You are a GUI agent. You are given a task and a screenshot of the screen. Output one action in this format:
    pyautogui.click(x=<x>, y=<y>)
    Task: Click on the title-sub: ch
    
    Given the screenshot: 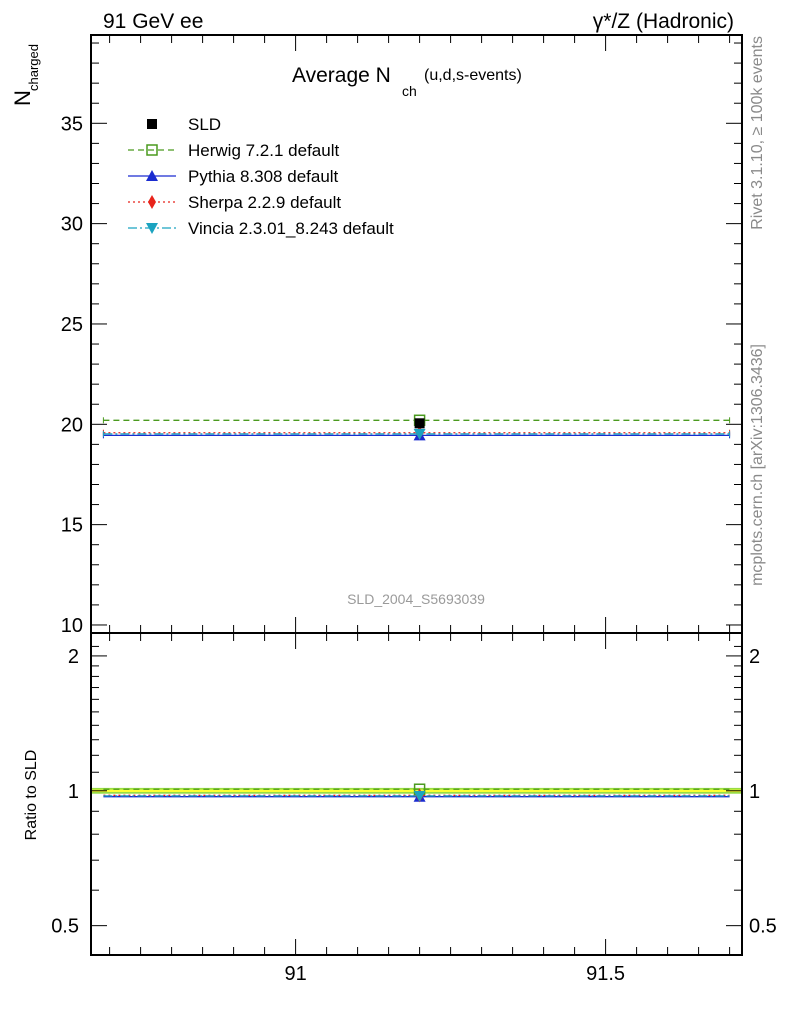 What is the action you would take?
    pyautogui.click(x=409, y=91)
    